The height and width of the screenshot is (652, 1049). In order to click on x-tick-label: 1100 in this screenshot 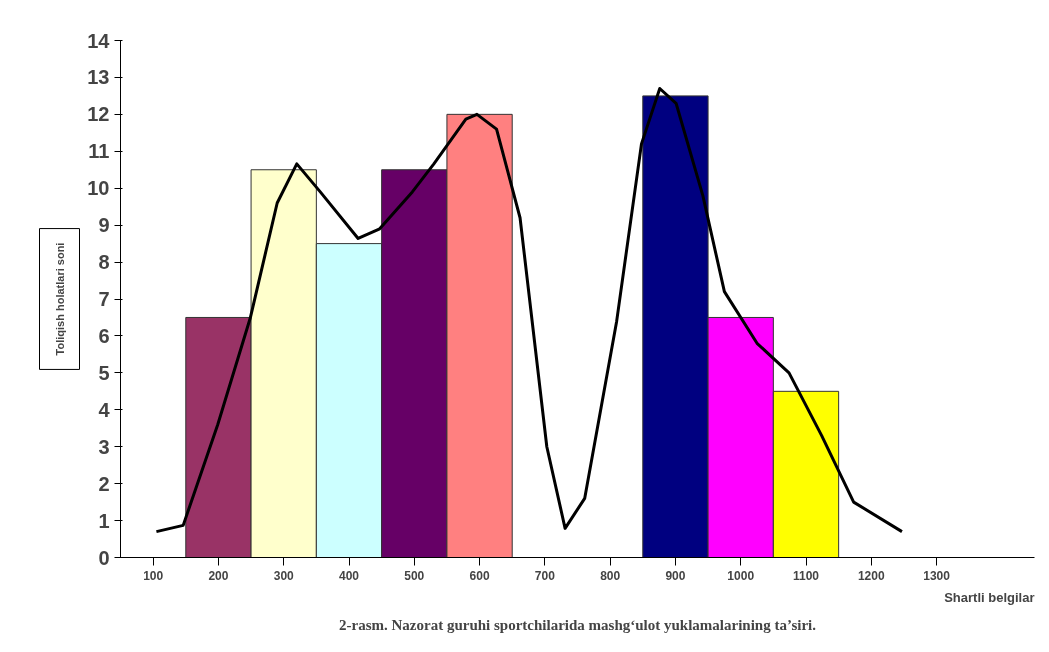, I will do `click(806, 575)`.